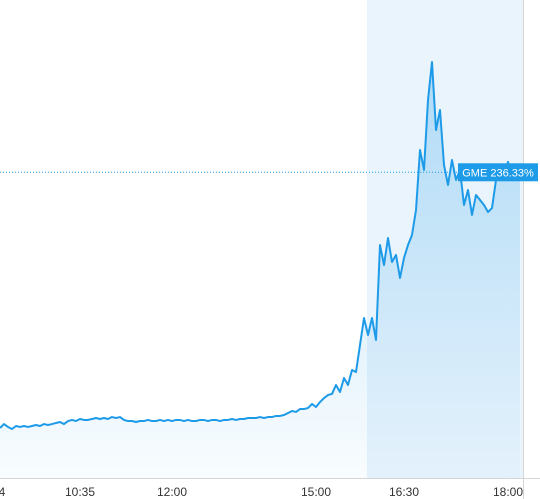 The width and height of the screenshot is (540, 499). What do you see at coordinates (316, 492) in the screenshot?
I see `x-tick-label: 15:00` at bounding box center [316, 492].